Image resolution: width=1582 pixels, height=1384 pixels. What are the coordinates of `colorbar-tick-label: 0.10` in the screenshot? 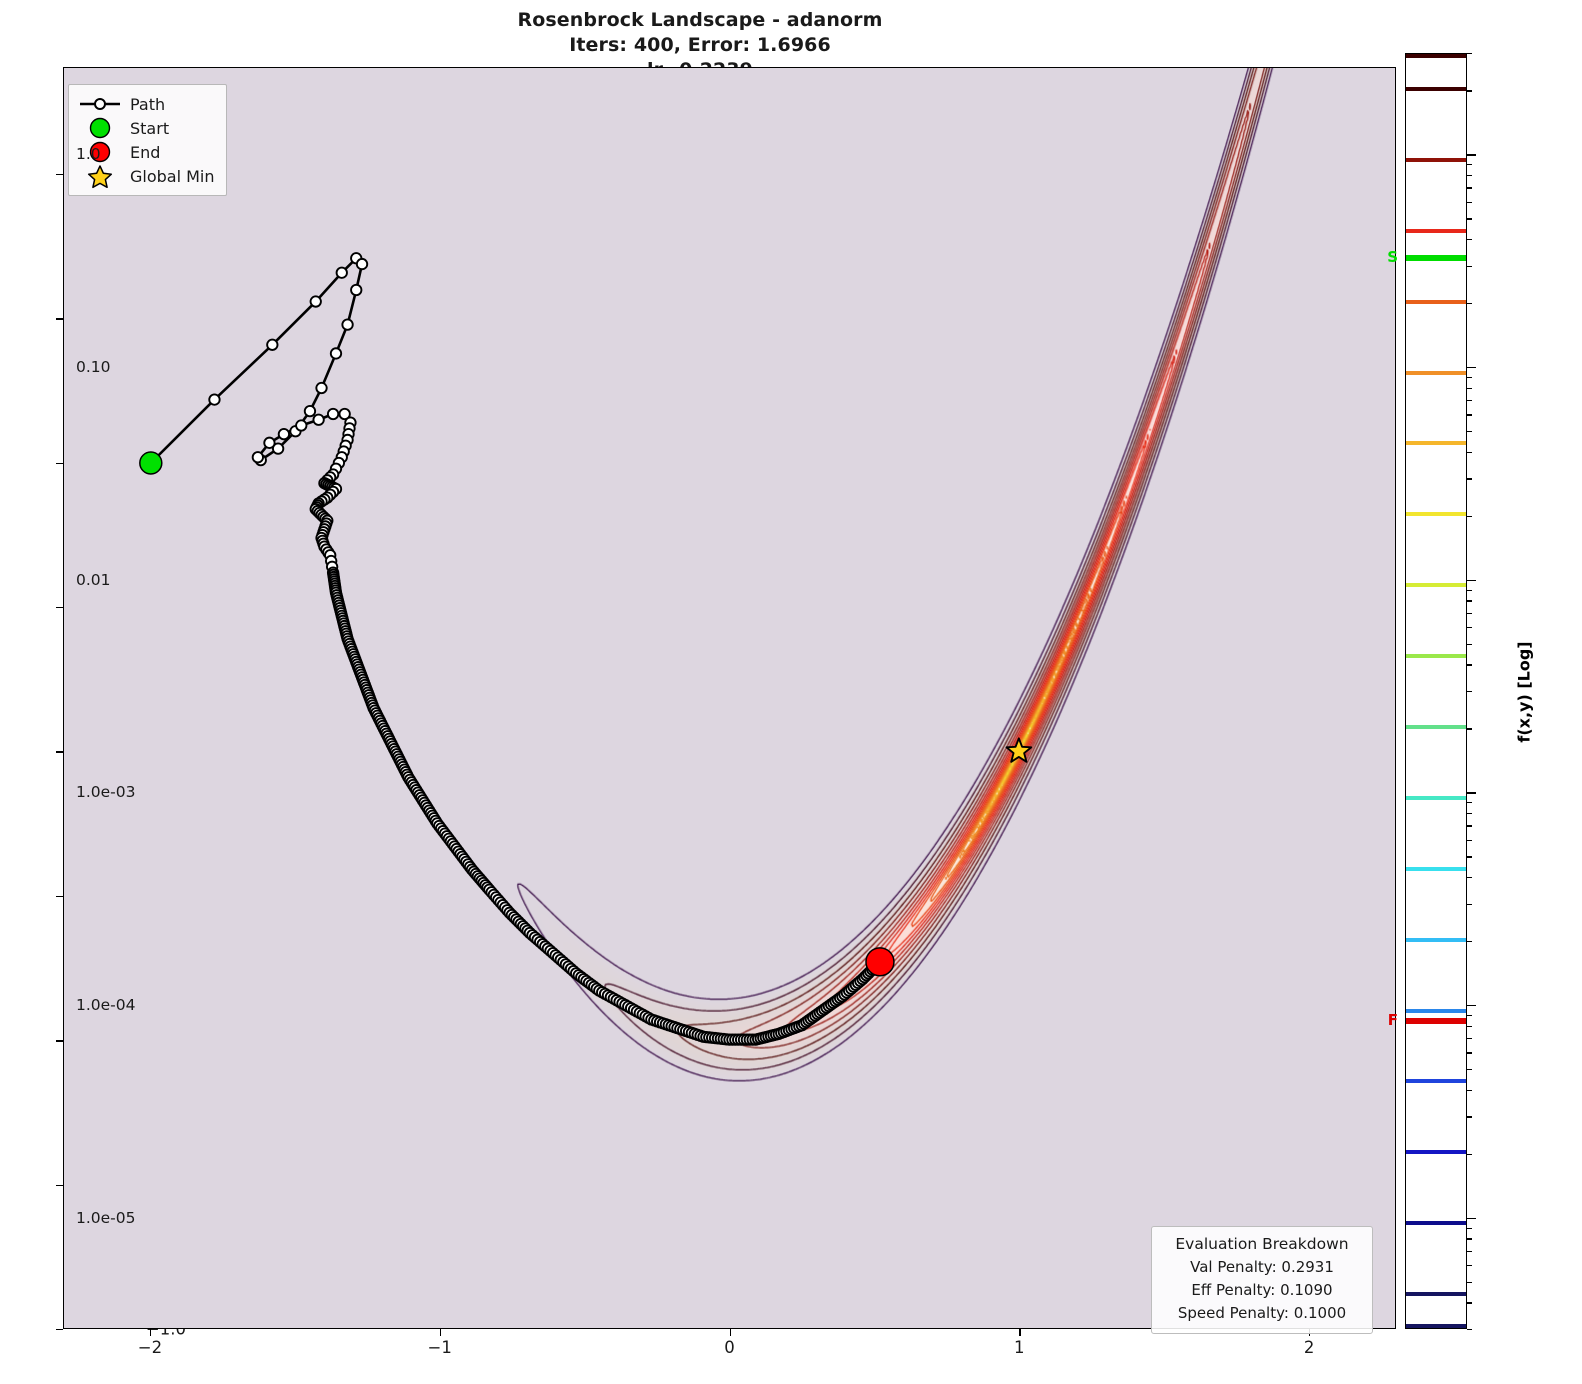 It's located at (93, 367).